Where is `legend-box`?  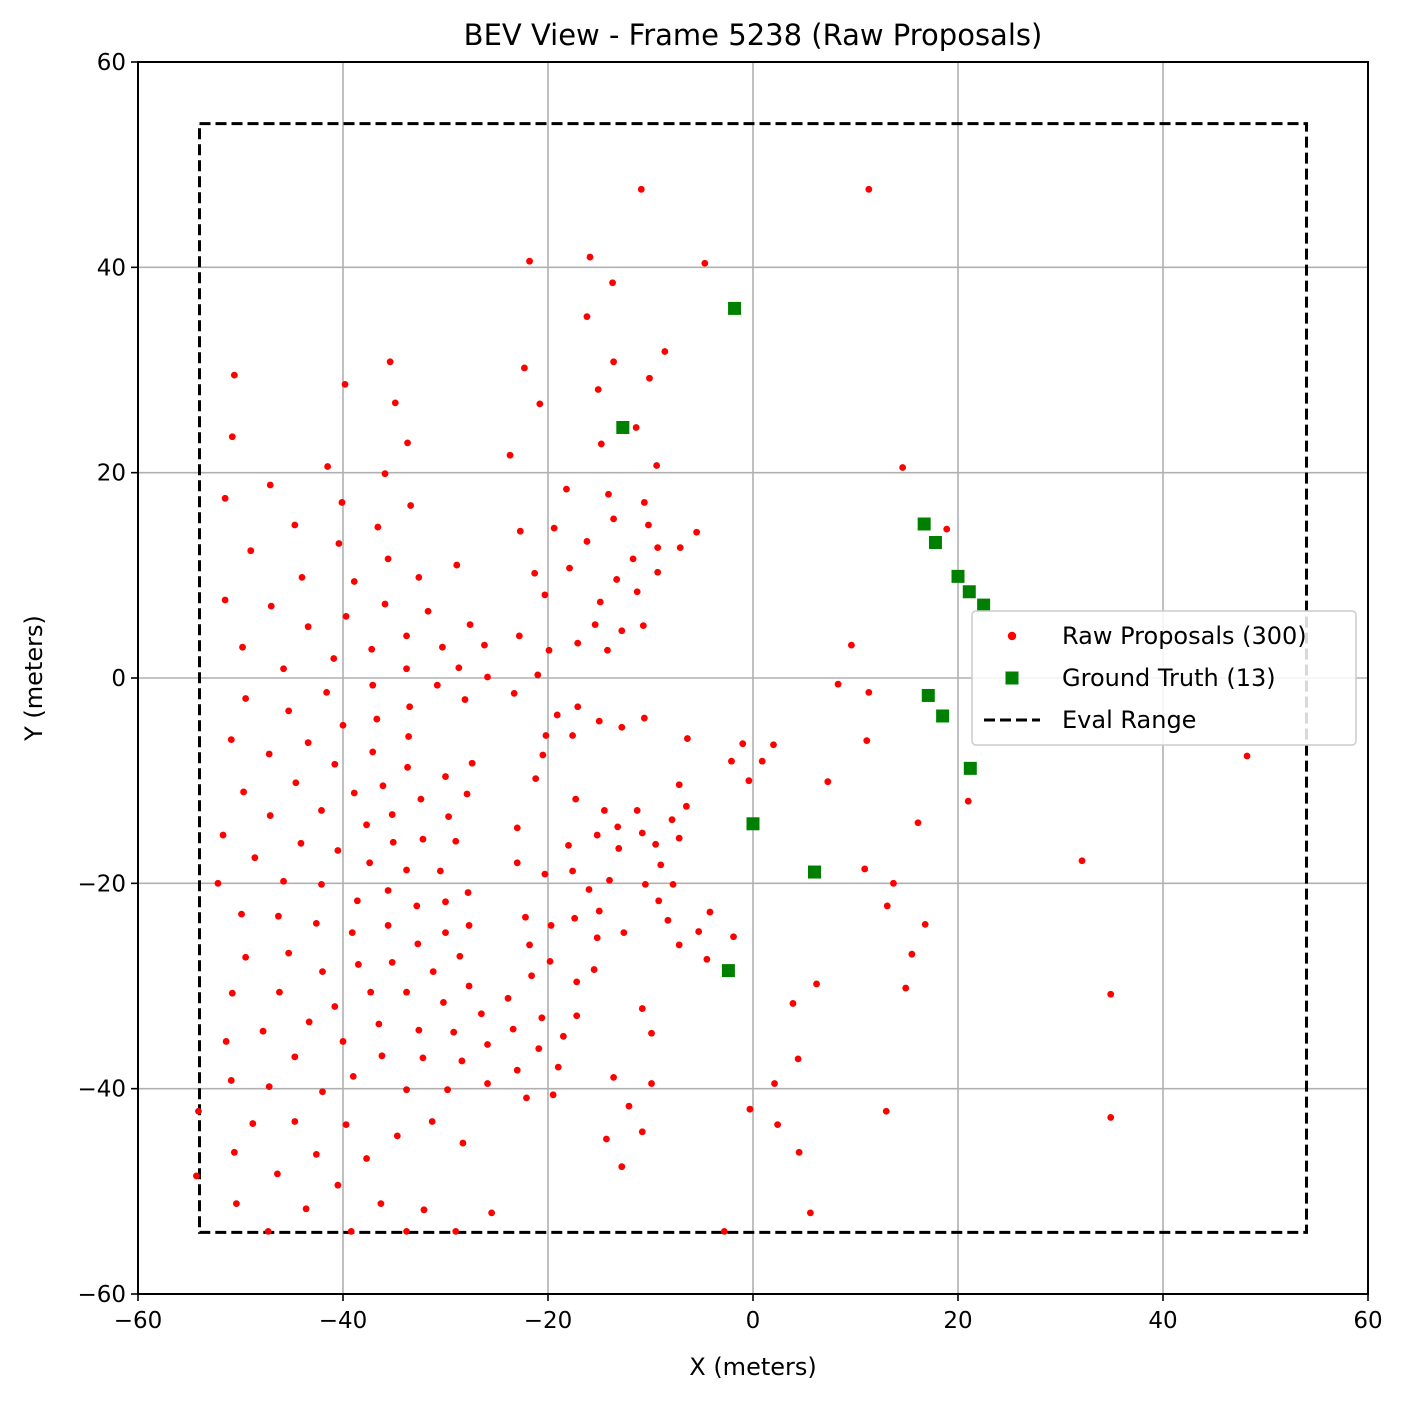
legend-box is located at coordinates (1164, 678).